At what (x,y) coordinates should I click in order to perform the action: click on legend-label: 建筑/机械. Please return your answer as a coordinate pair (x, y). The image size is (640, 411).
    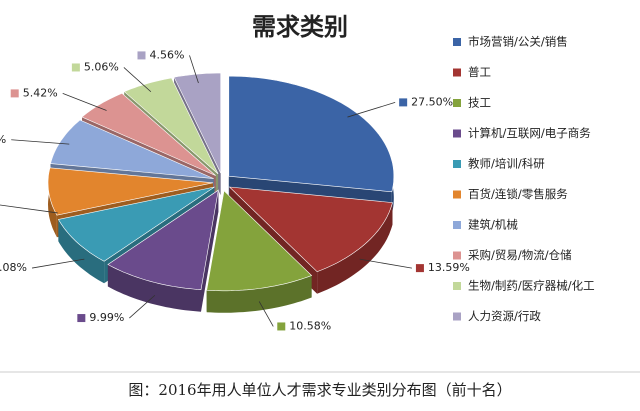
    Looking at the image, I should click on (493, 225).